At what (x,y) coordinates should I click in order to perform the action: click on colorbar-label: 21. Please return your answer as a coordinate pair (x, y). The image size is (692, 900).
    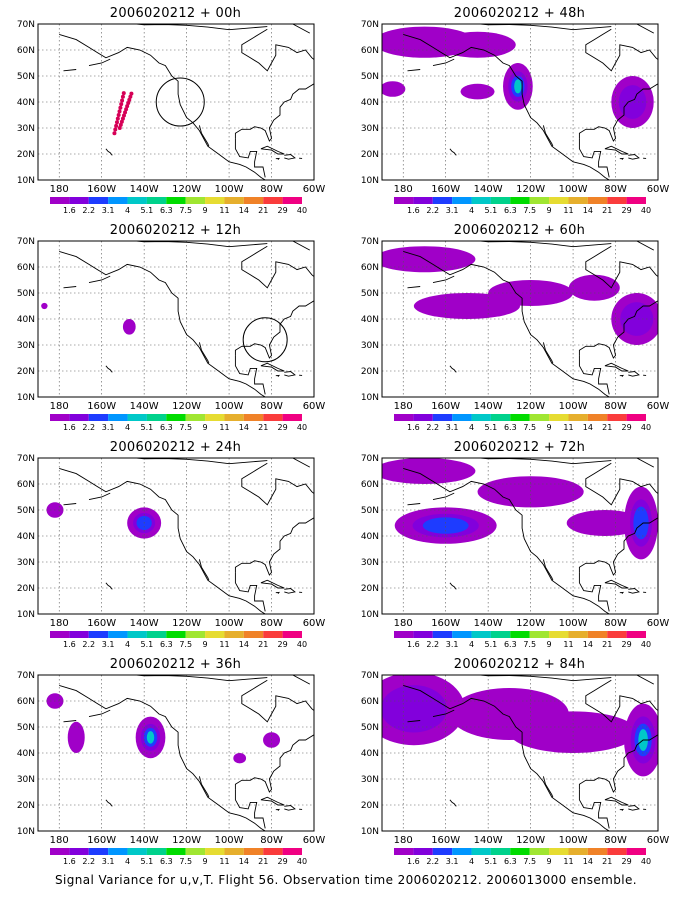
    Looking at the image, I should click on (607, 210).